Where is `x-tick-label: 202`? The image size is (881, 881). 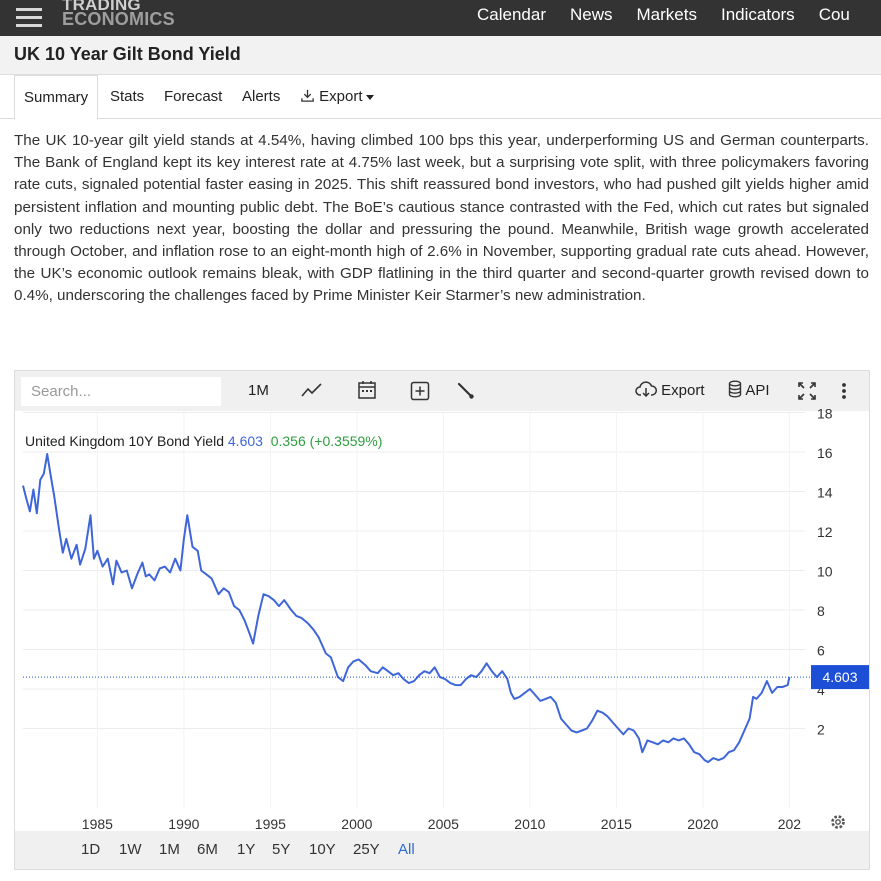 x-tick-label: 202 is located at coordinates (790, 823).